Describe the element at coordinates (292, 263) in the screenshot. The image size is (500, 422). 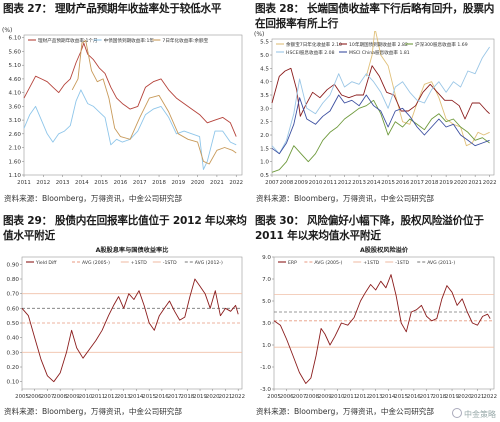
I see `legend-label: ERP` at that location.